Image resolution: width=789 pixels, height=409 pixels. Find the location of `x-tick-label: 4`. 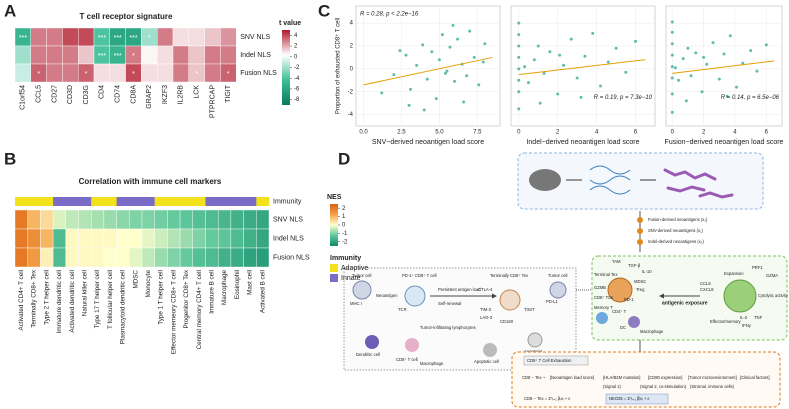

x-tick-label: 4 is located at coordinates (735, 133).